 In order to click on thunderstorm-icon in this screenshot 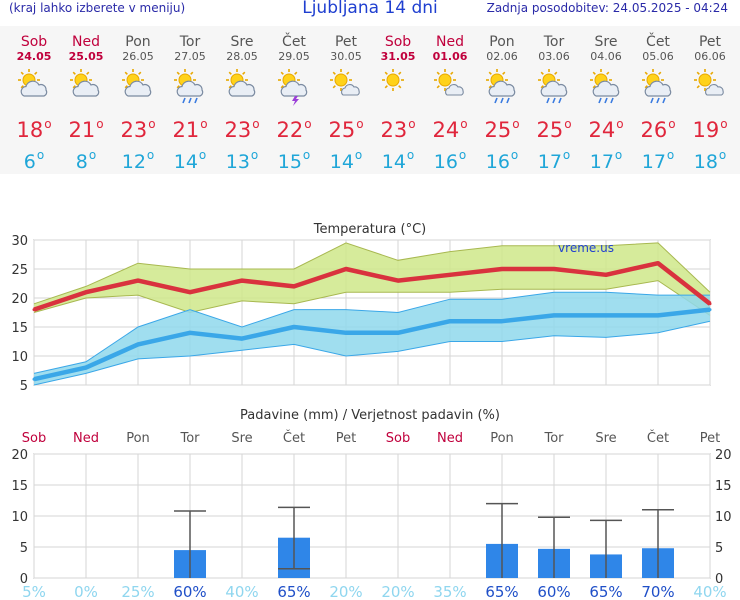, I will do `click(294, 88)`.